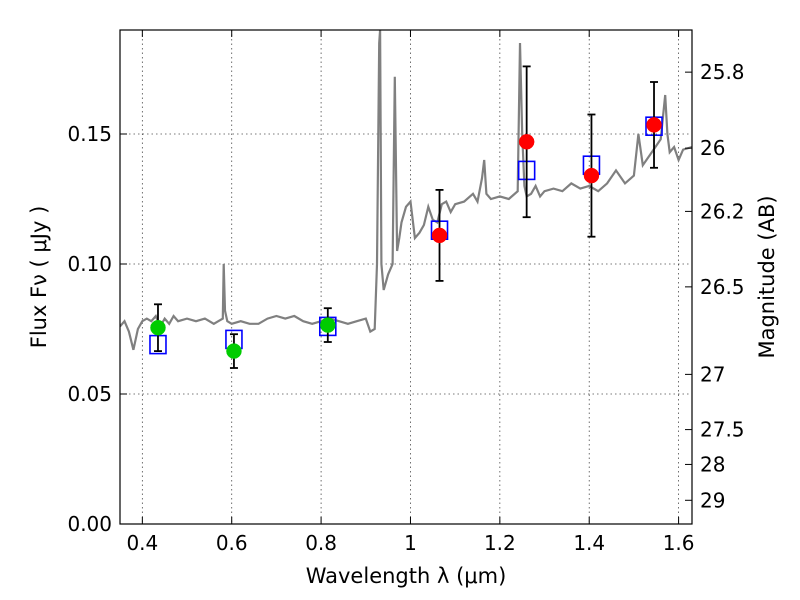  I want to click on right-tick-label: 29, so click(712, 500).